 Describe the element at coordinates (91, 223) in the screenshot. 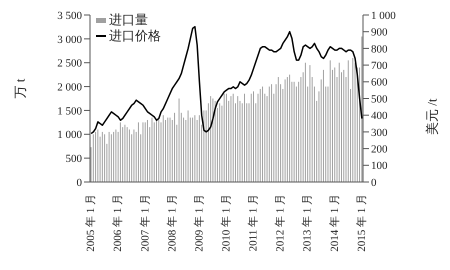

I see `x-tick-label: 2005 年 1 月` at that location.